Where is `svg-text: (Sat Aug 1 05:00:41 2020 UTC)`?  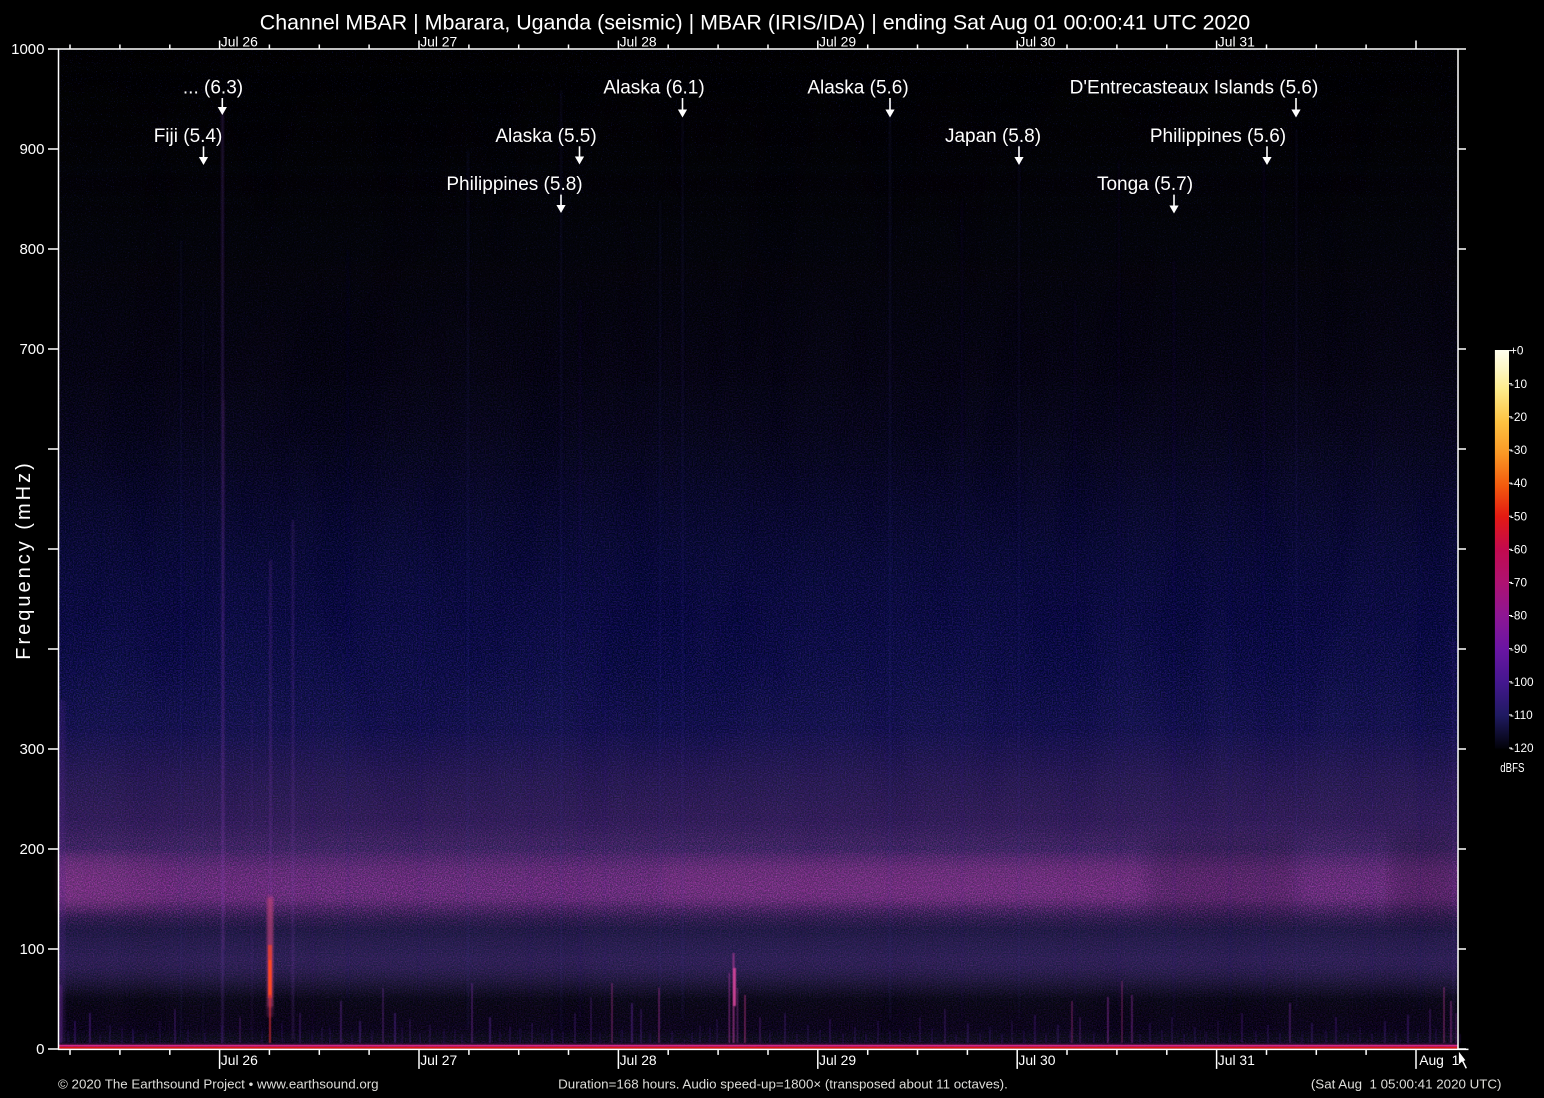
svg-text: (Sat Aug 1 05:00:41 2020 UTC) is located at coordinates (1406, 1084).